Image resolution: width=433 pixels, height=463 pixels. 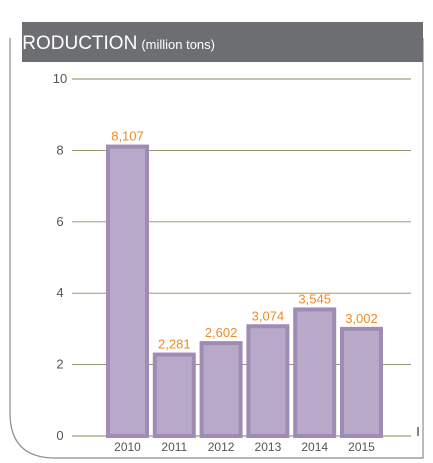 What do you see at coordinates (59, 149) in the screenshot?
I see `y-tick-label: 8` at bounding box center [59, 149].